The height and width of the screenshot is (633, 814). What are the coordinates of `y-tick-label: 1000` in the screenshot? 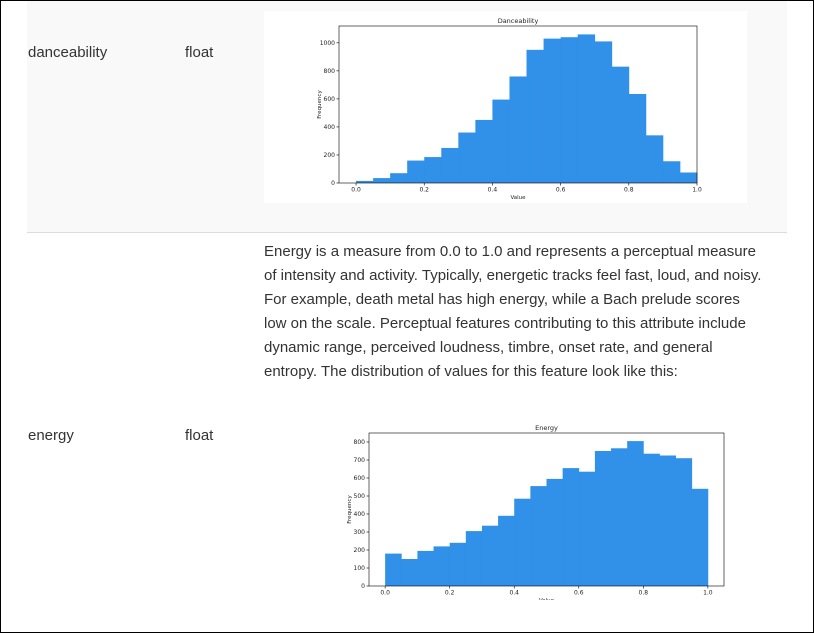 It's located at (327, 43).